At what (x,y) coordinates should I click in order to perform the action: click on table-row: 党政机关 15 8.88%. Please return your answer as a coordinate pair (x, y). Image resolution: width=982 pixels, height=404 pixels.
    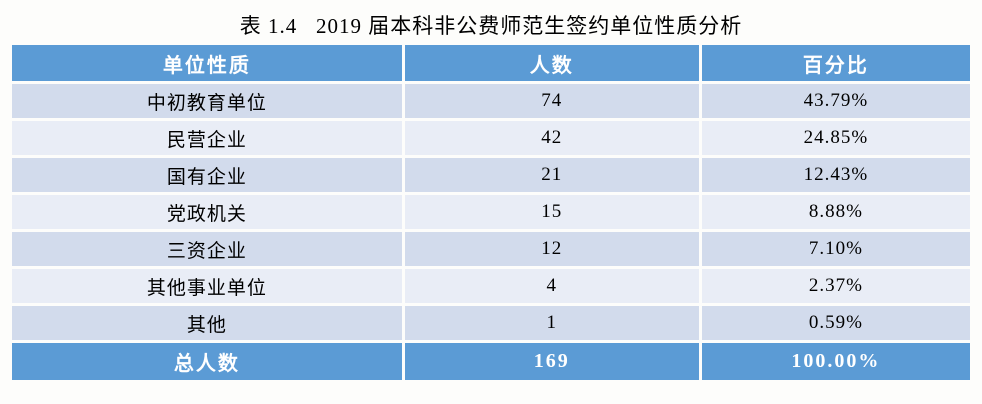
    Looking at the image, I should click on (491, 213).